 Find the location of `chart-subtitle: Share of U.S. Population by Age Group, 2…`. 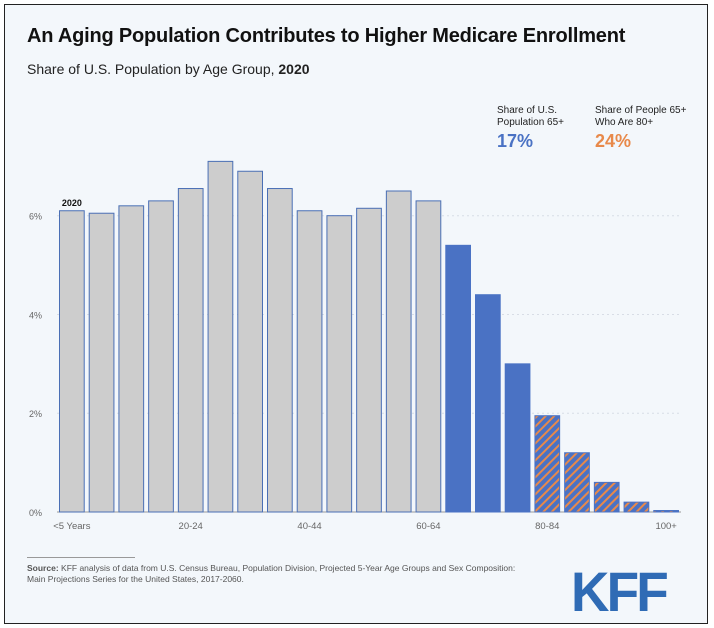

chart-subtitle: Share of U.S. Population by Age Group, 2… is located at coordinates (168, 69).